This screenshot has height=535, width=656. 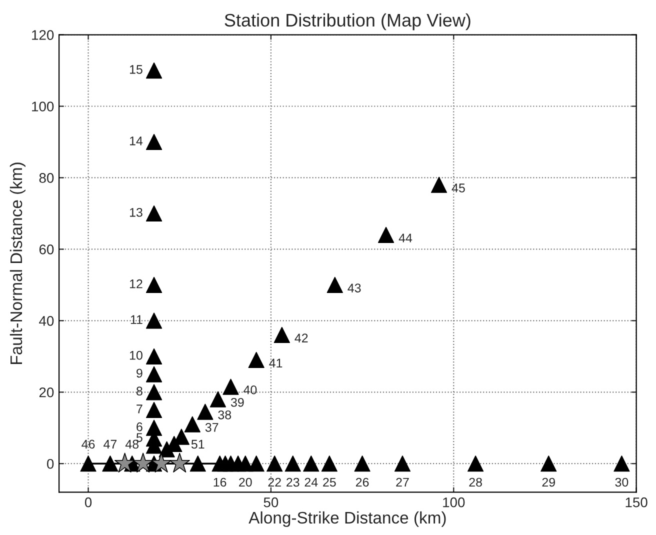 I want to click on annotation: 5, so click(x=139, y=437).